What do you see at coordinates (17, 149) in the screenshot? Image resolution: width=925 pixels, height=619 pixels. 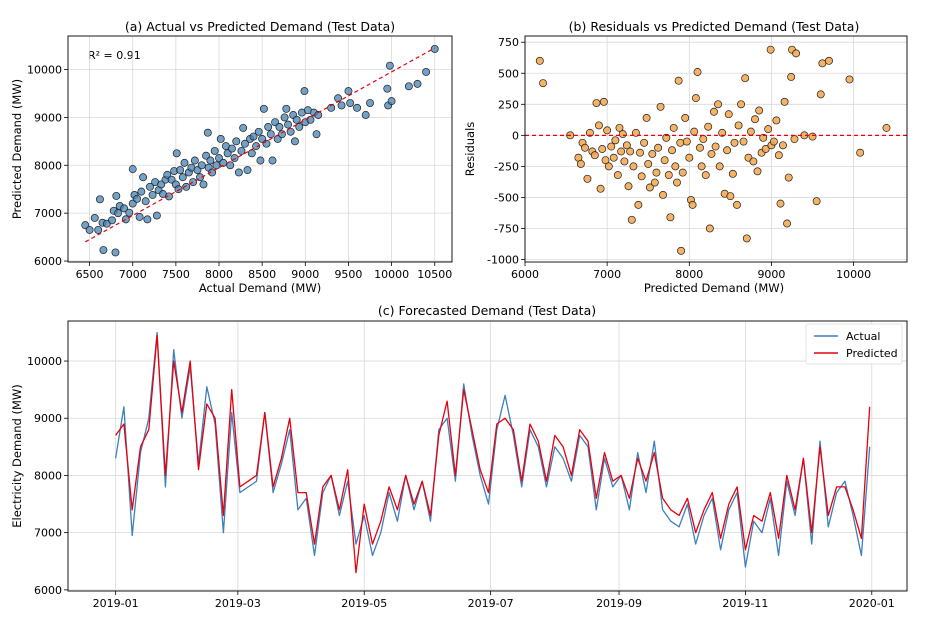 I see `panel-a-ylabel: Predicted Demand (MW)` at bounding box center [17, 149].